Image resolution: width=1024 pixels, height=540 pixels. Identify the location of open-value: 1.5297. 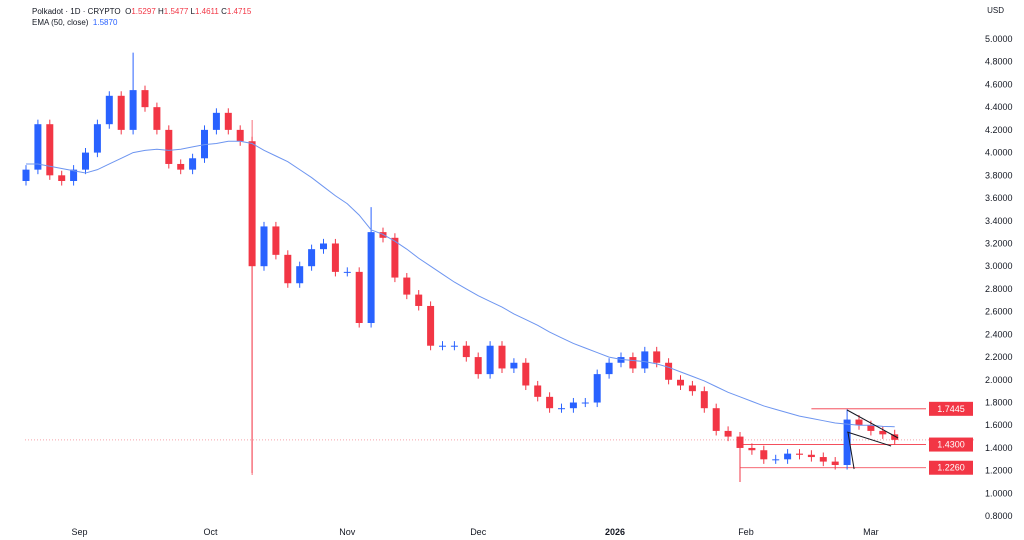
(143, 11).